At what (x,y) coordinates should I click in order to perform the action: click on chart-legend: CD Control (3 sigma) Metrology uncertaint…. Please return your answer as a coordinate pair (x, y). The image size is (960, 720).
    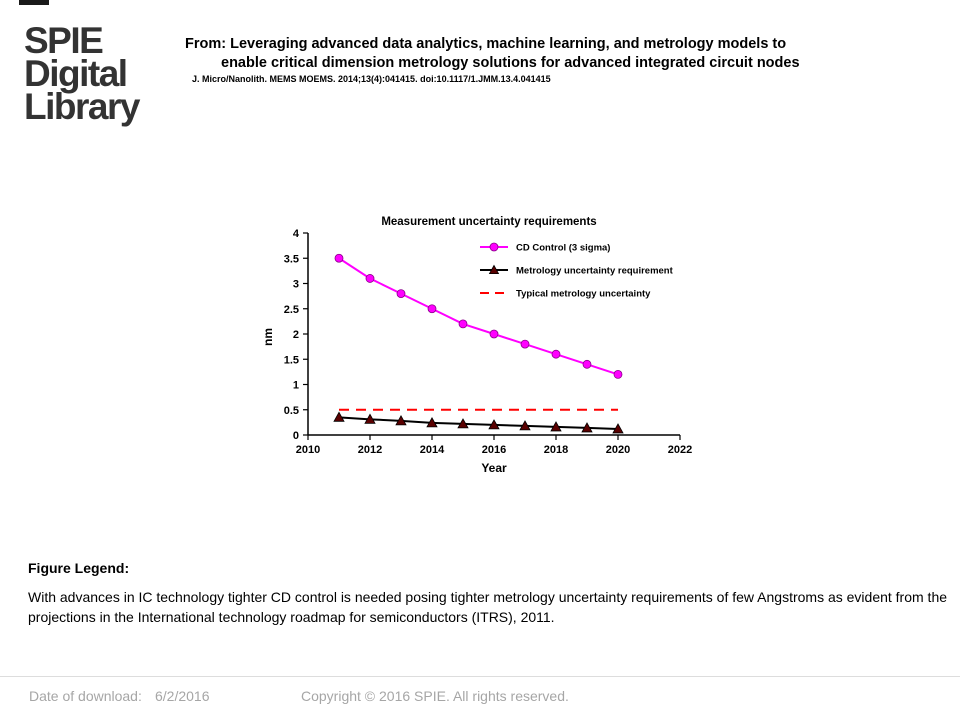
    Looking at the image, I should click on (577, 271).